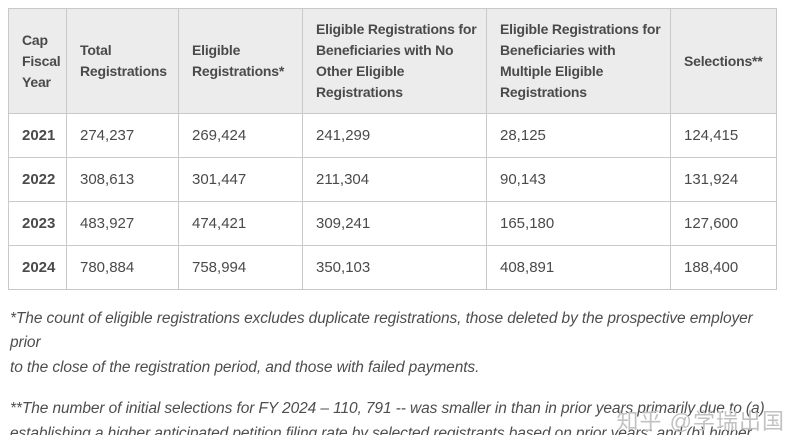  Describe the element at coordinates (122, 267) in the screenshot. I see `cell-total: 780,884` at that location.